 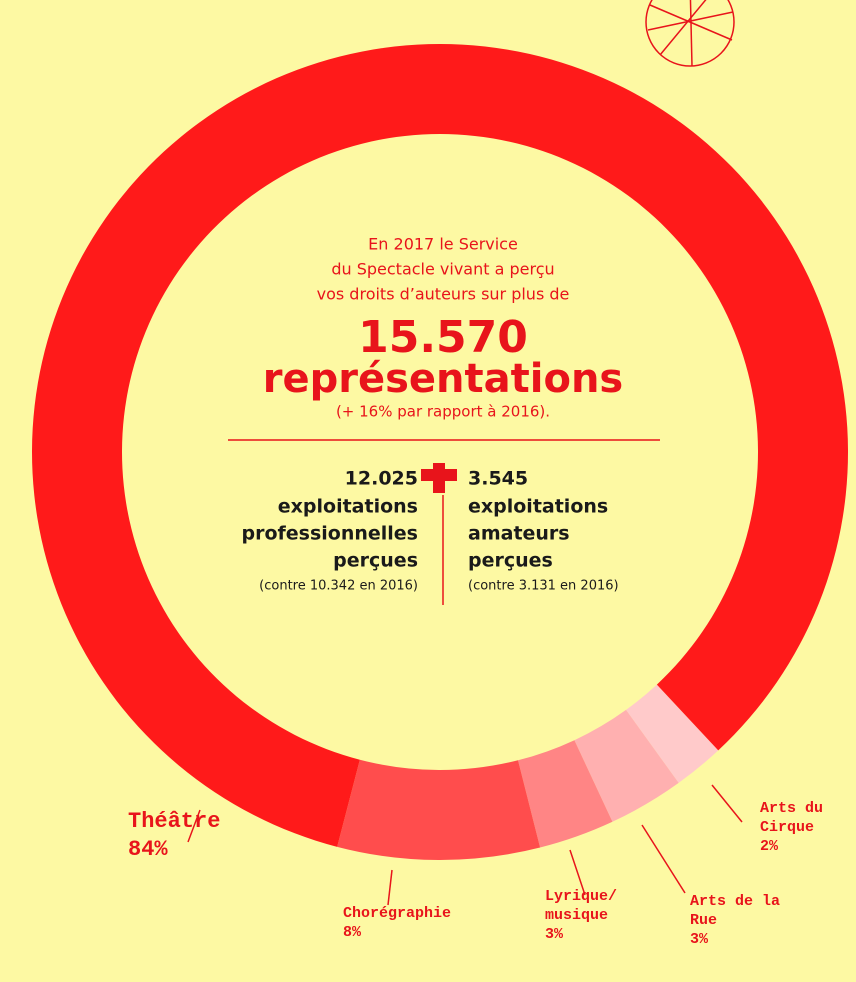 What do you see at coordinates (329, 534) in the screenshot?
I see `count-label: professionnelles` at bounding box center [329, 534].